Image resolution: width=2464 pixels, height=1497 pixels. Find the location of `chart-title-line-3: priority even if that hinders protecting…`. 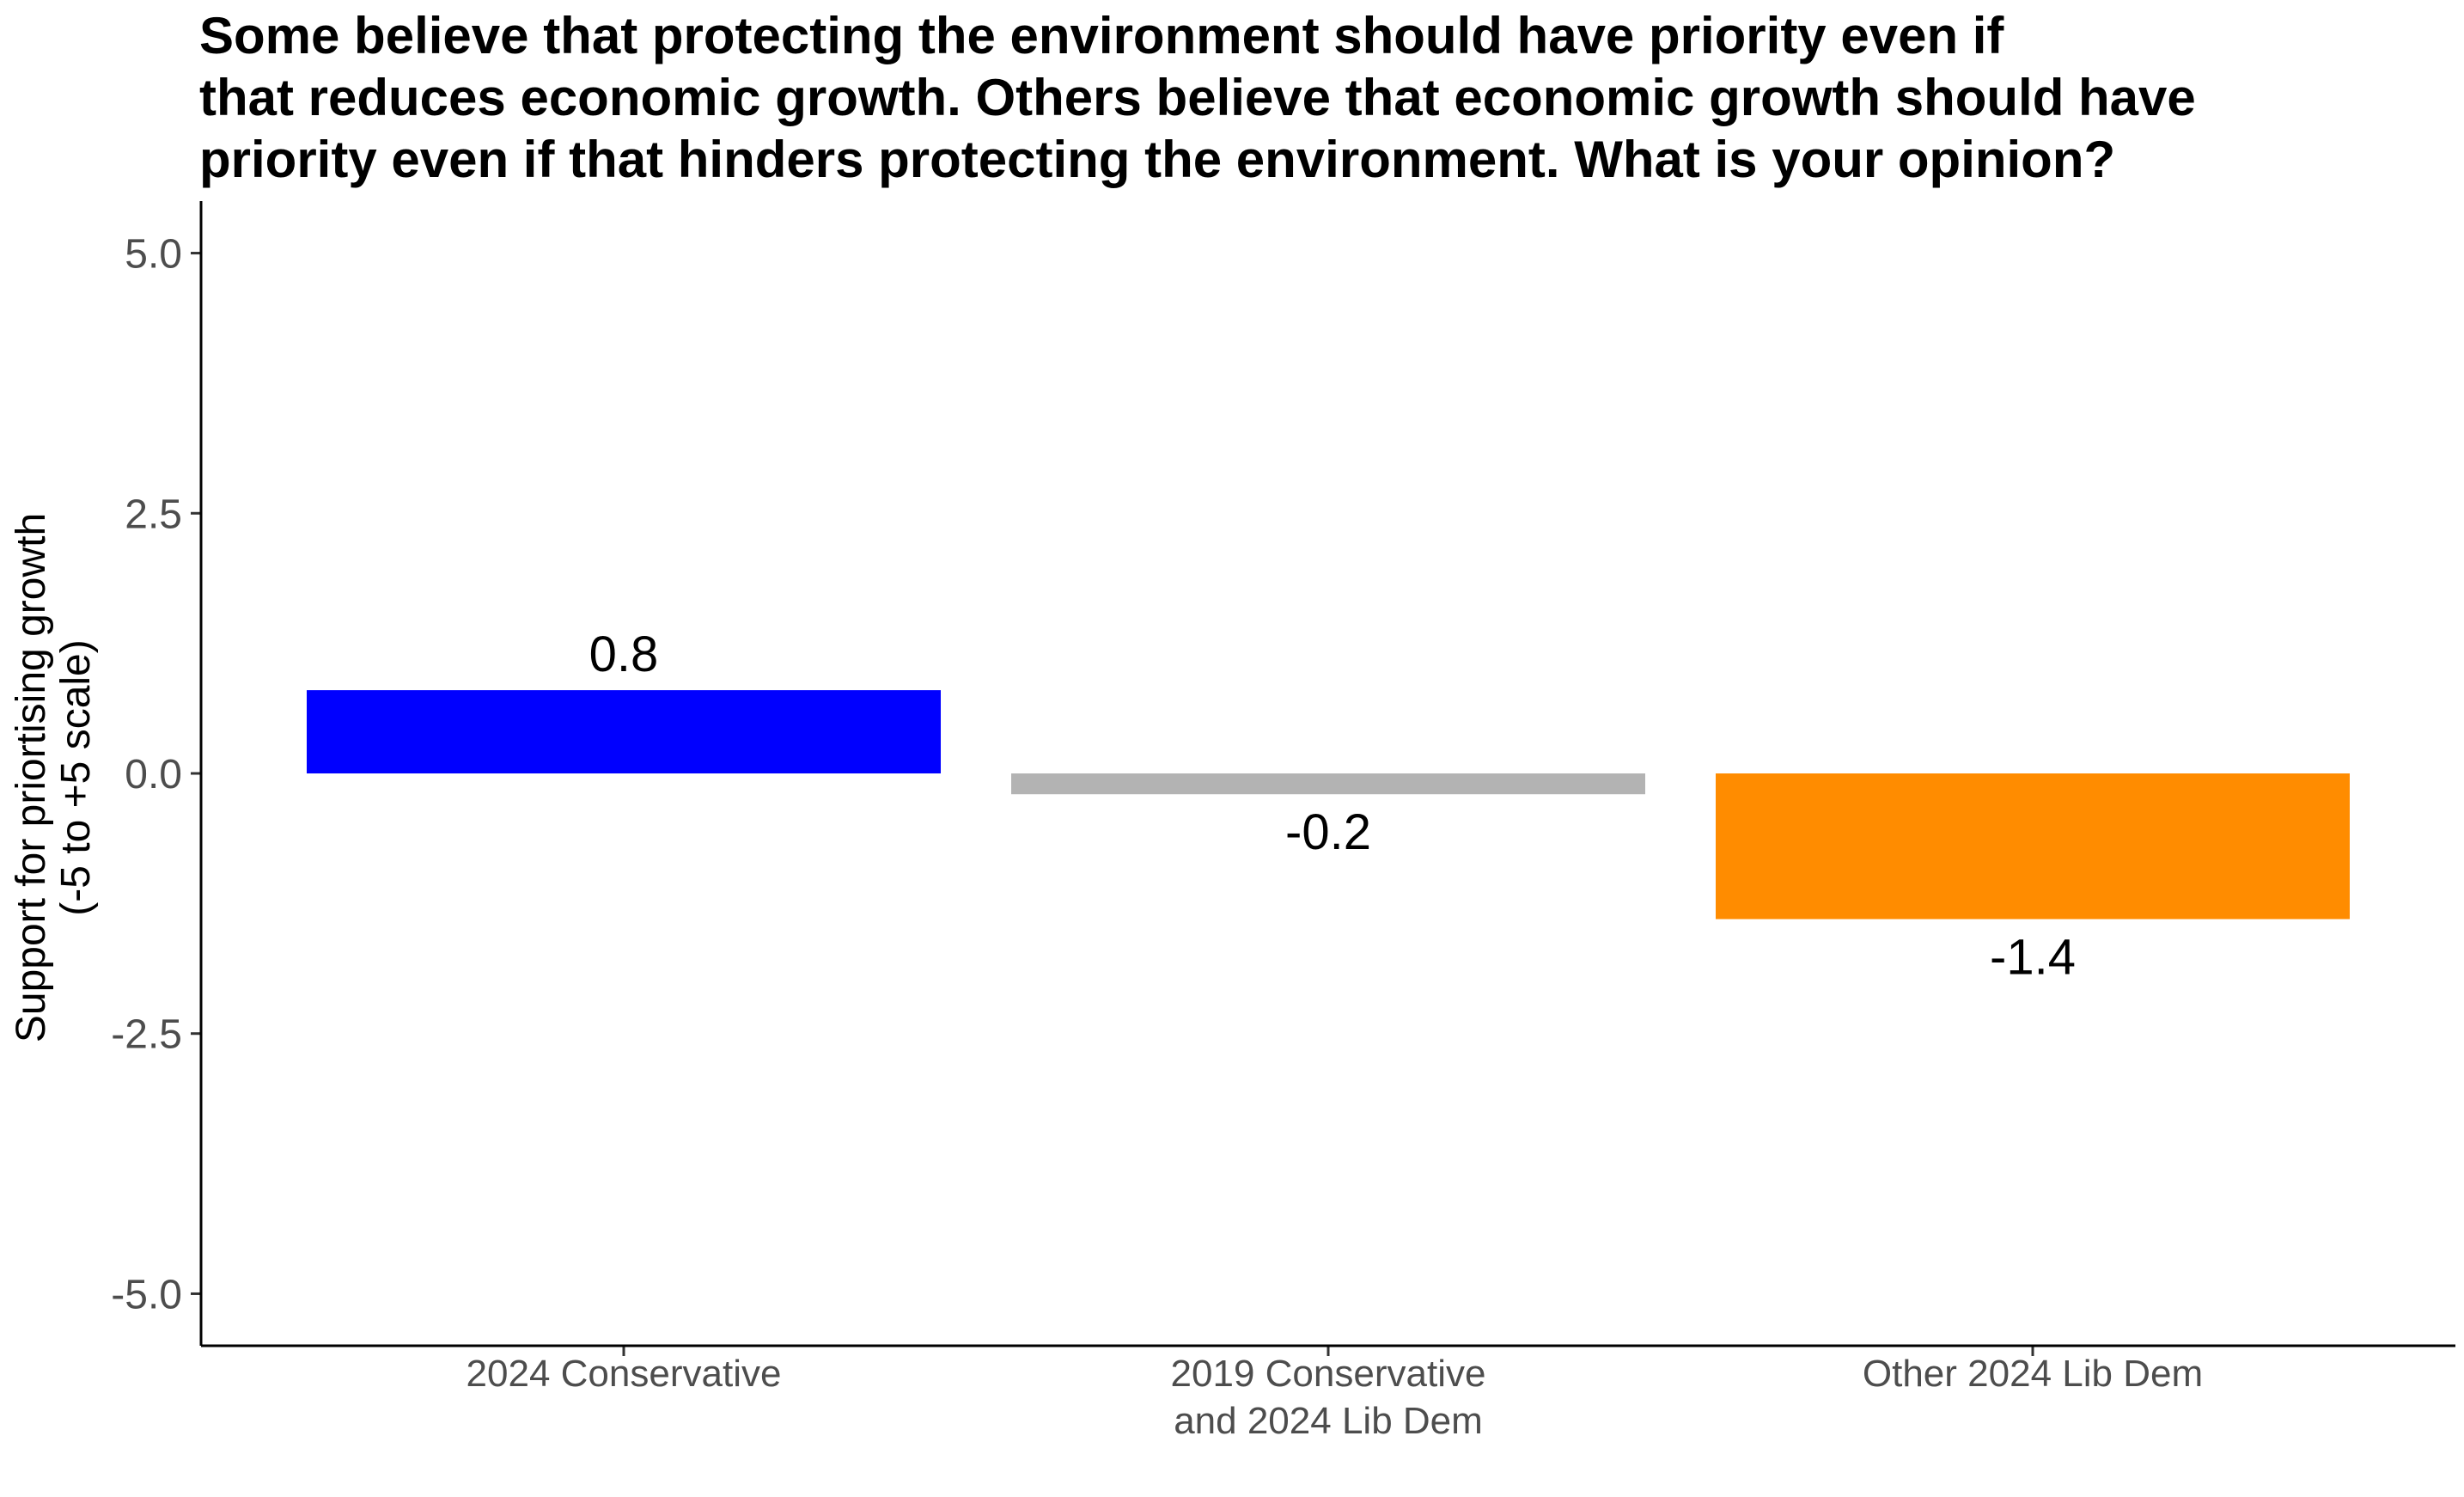

chart-title-line-3: priority even if that hinders protecting… is located at coordinates (1157, 159).